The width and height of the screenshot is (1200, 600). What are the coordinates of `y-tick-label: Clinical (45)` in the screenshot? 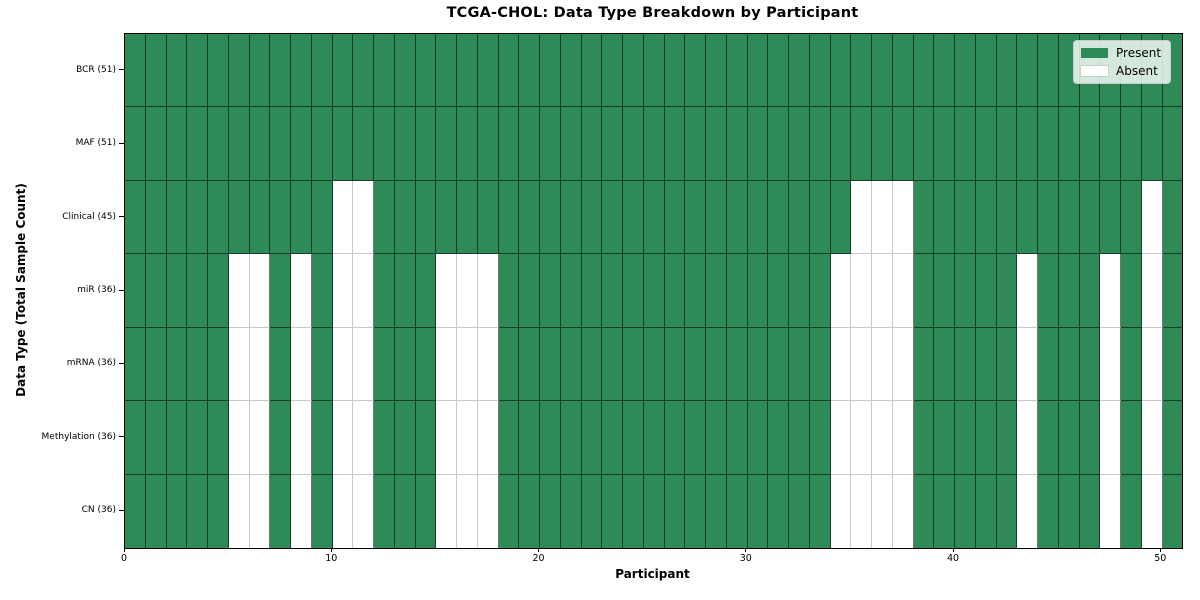 It's located at (89, 216).